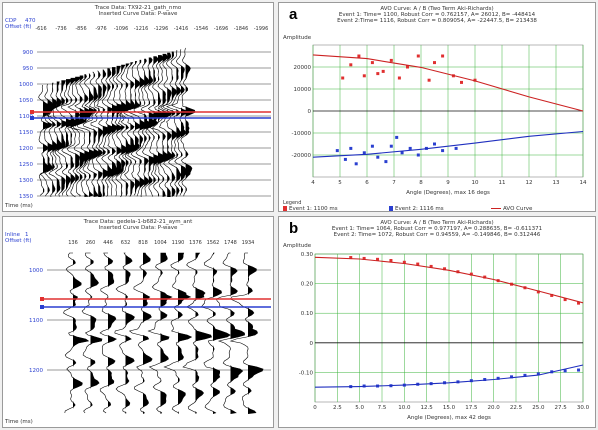  Describe the element at coordinates (195, 243) in the screenshot. I see `offset-tick-label: 1376` at that location.